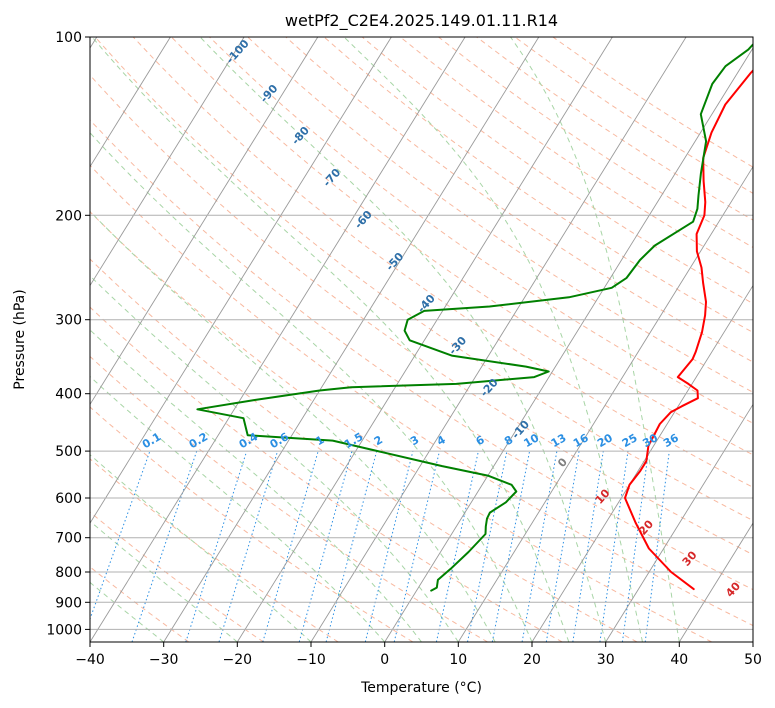 The image size is (775, 708). What do you see at coordinates (90, 660) in the screenshot?
I see `x-tick-label: −40` at bounding box center [90, 660].